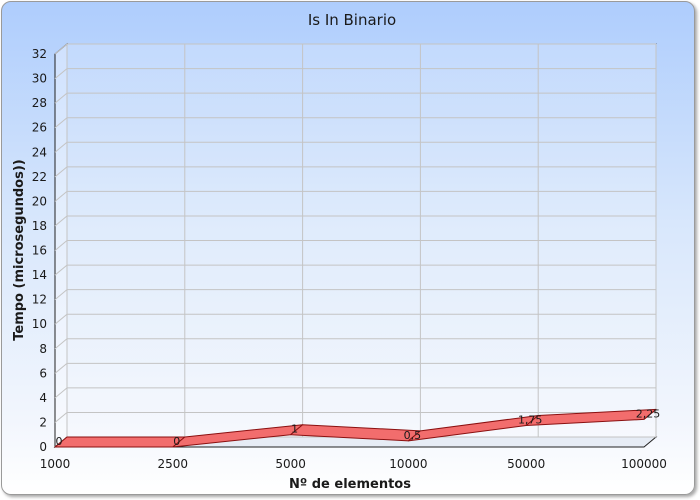 The height and width of the screenshot is (500, 700). I want to click on data-label: 1,75, so click(530, 420).